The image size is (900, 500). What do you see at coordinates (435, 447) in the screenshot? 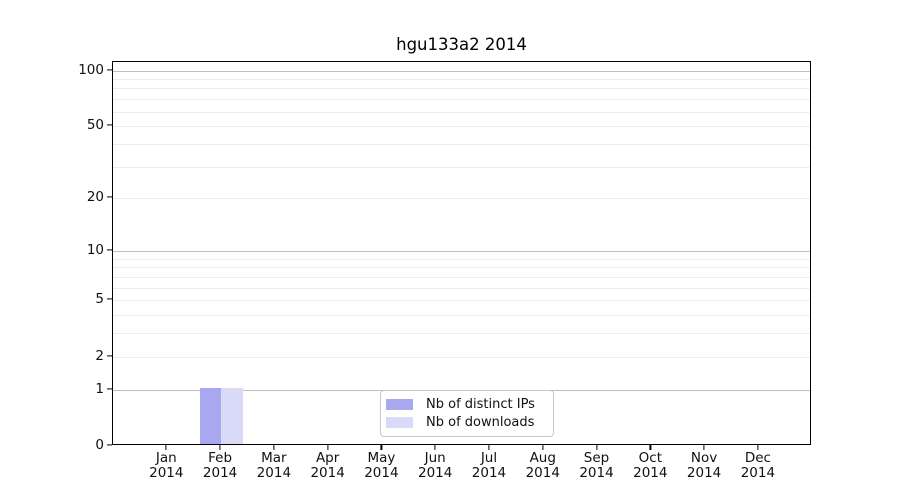
I see `x-axis-tick-jun` at bounding box center [435, 447].